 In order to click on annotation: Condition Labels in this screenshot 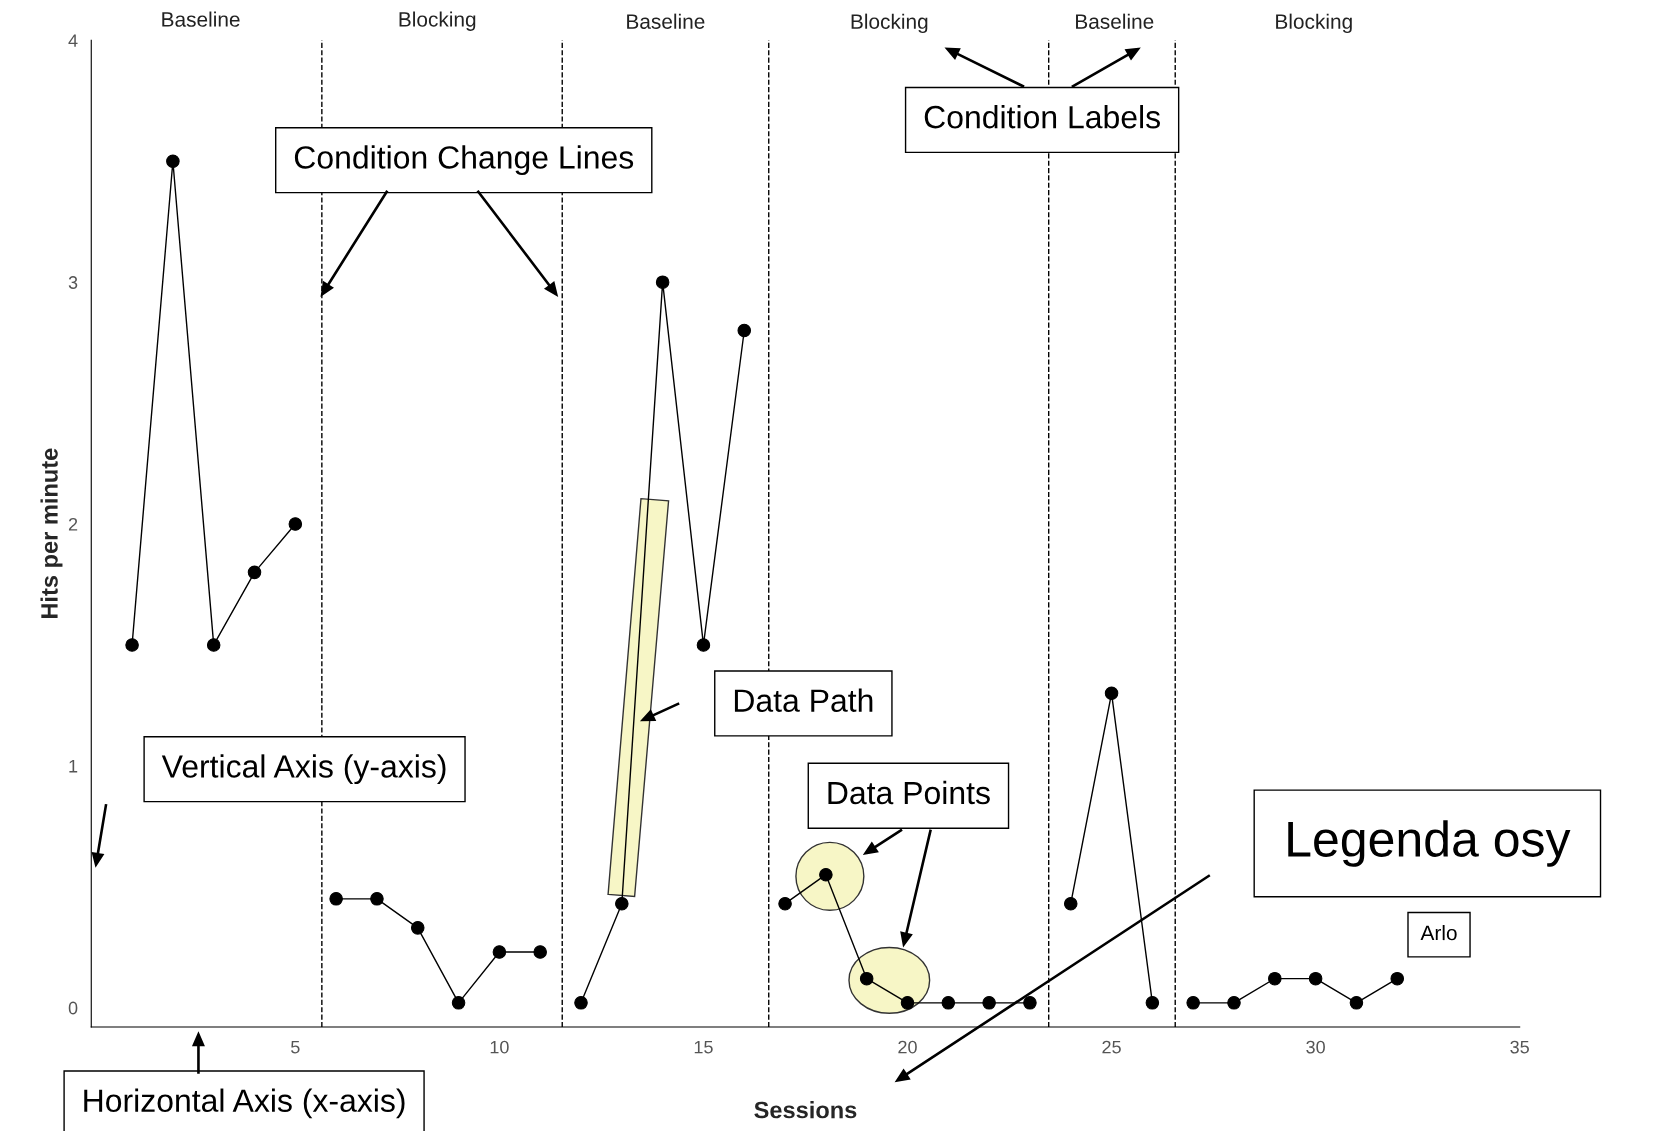, I will do `click(1042, 117)`.